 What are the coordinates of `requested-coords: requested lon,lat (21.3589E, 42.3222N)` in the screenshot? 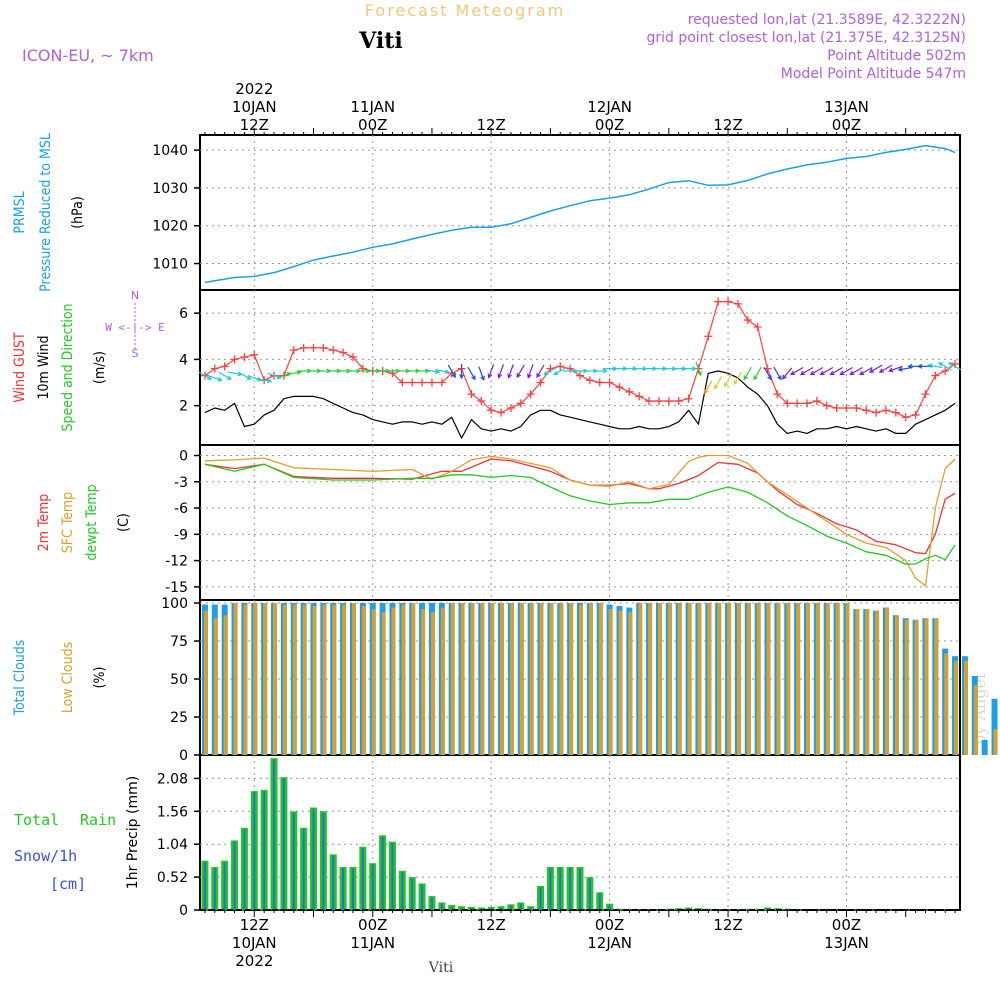 It's located at (827, 20).